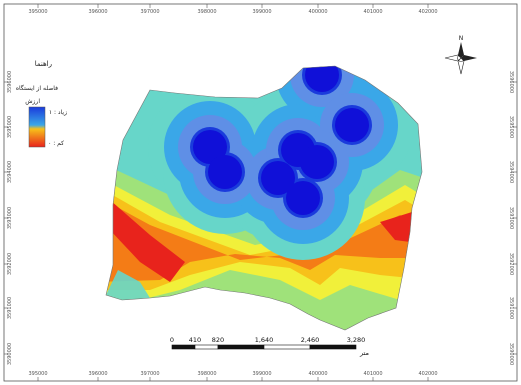 The image size is (521, 385). Describe the element at coordinates (356, 340) in the screenshot. I see `scale-tick-label: 3,280` at that location.